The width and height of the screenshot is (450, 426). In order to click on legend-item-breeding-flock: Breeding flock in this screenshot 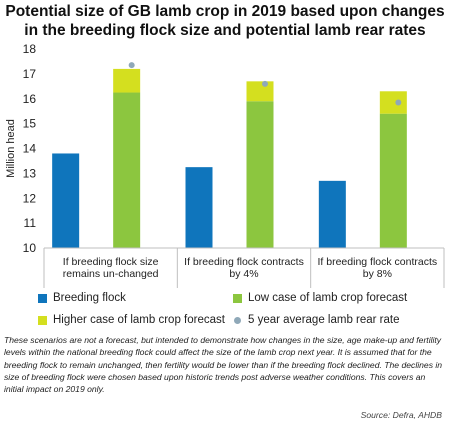, I will do `click(82, 298)`.